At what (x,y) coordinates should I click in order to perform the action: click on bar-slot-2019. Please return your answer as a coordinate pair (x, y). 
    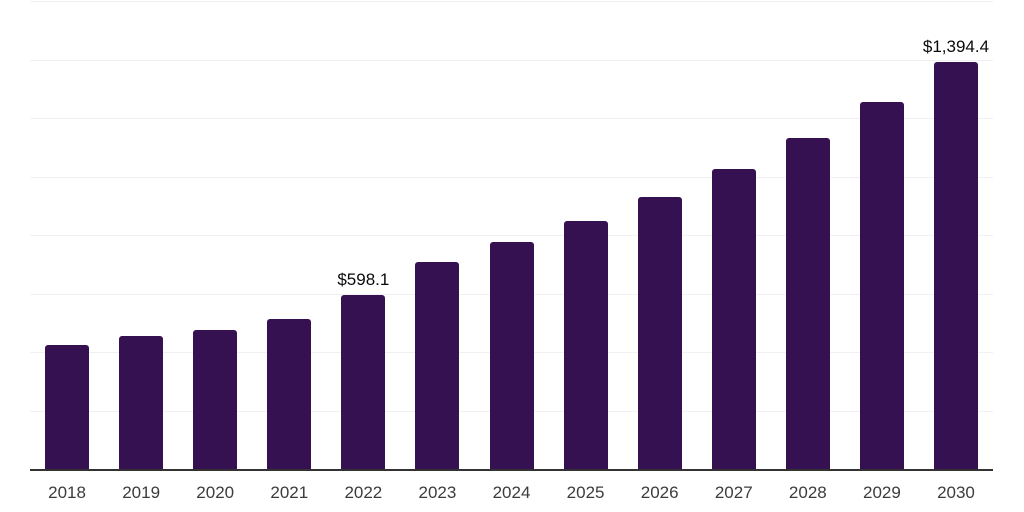
    Looking at the image, I should click on (141, 236).